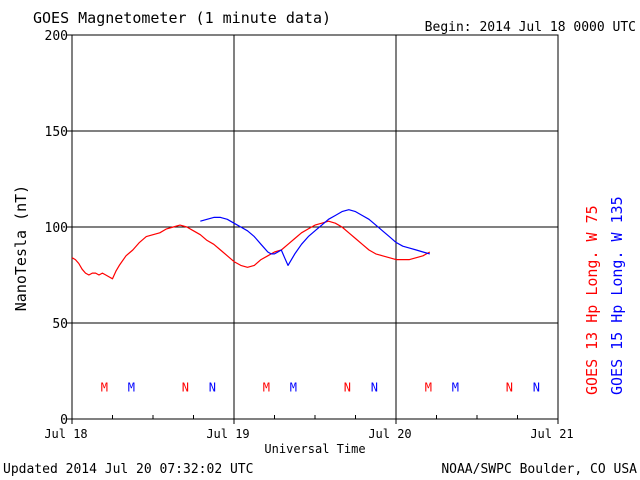 This screenshot has width=640, height=480. I want to click on y-axis-ticks: 0 50 100 150 200, so click(58, 228).